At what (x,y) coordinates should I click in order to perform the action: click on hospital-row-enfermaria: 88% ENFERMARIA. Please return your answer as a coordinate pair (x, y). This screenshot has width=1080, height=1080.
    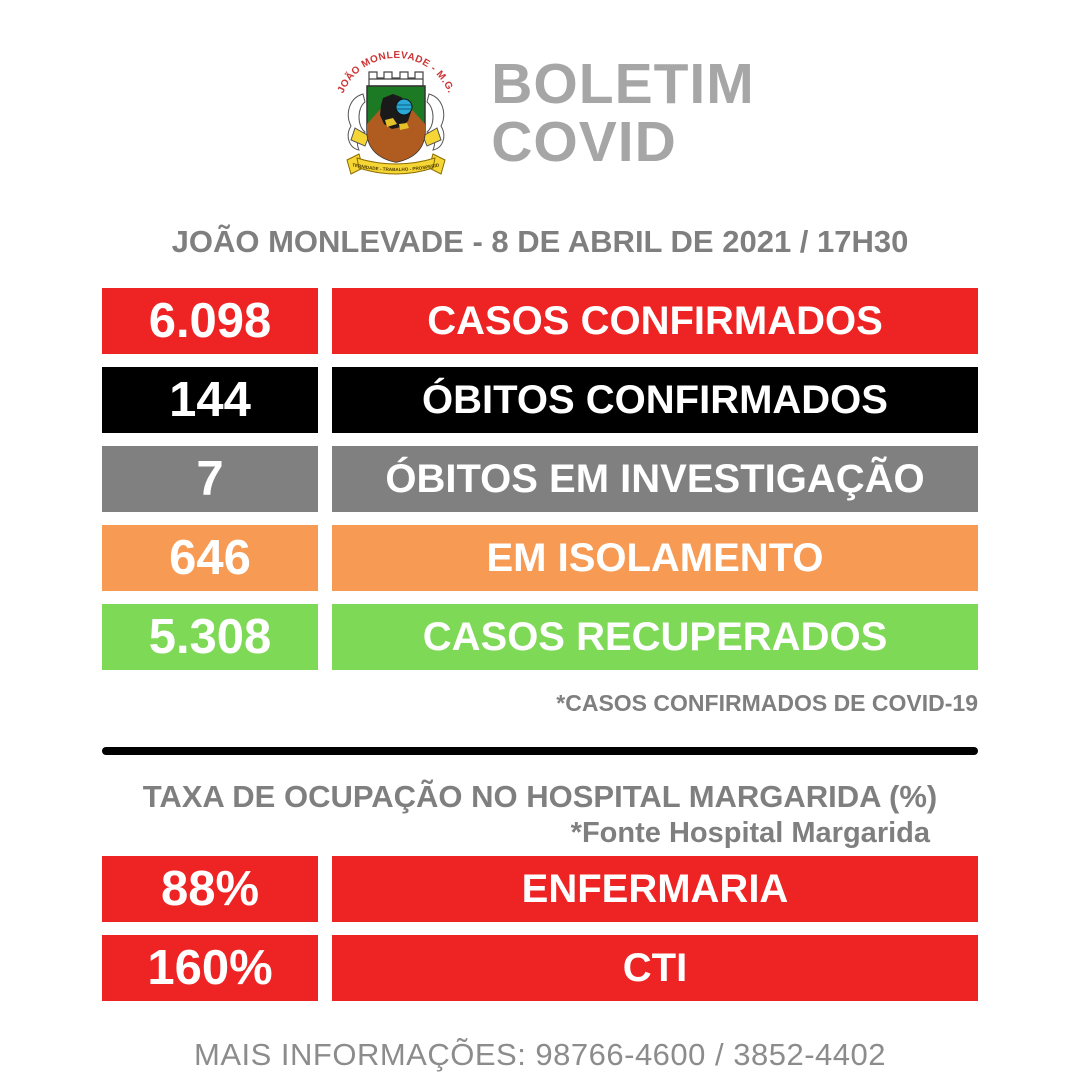
    Looking at the image, I should click on (540, 889).